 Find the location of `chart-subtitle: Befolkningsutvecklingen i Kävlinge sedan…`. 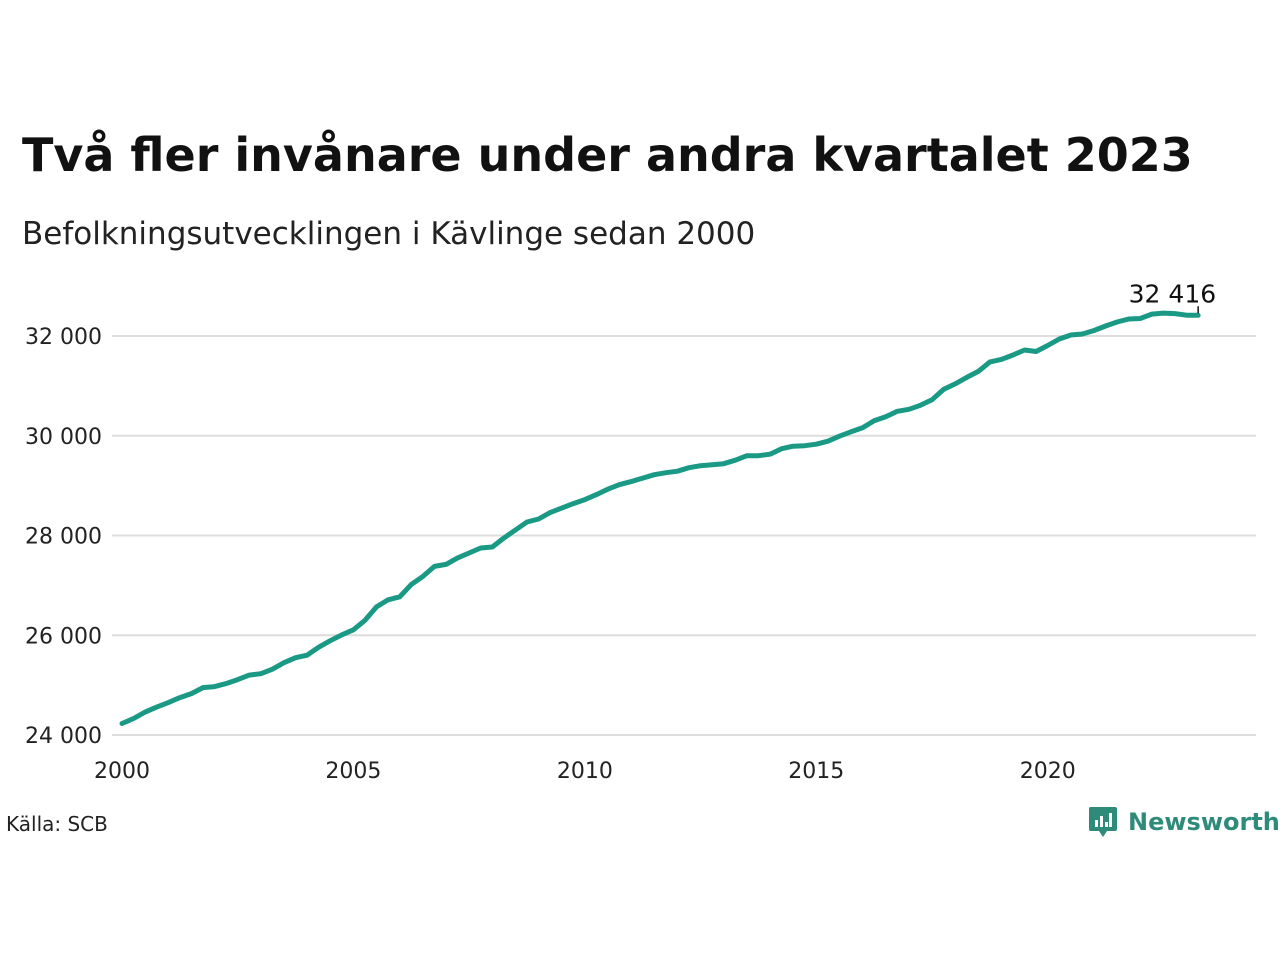

chart-subtitle: Befolkningsutvecklingen i Kävlinge sedan… is located at coordinates (389, 234).